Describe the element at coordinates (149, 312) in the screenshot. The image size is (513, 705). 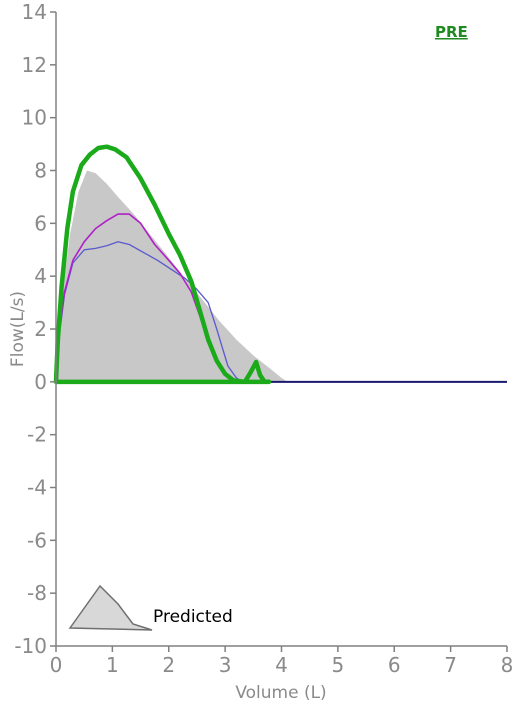
I see `series-line-blue` at that location.